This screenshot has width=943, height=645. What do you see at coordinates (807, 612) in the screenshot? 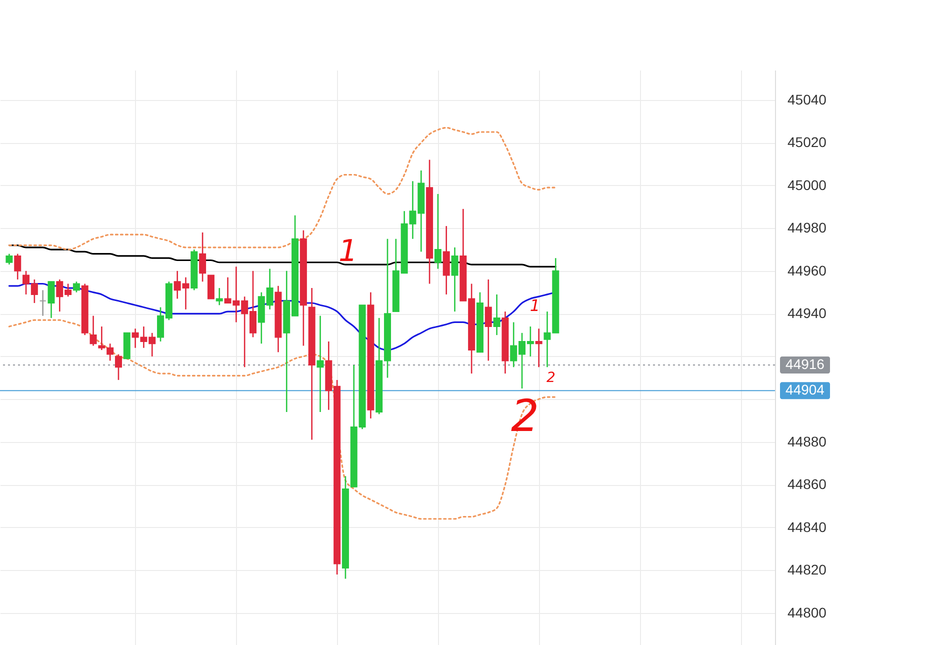
I see `y-tick-label: 44800` at bounding box center [807, 612].